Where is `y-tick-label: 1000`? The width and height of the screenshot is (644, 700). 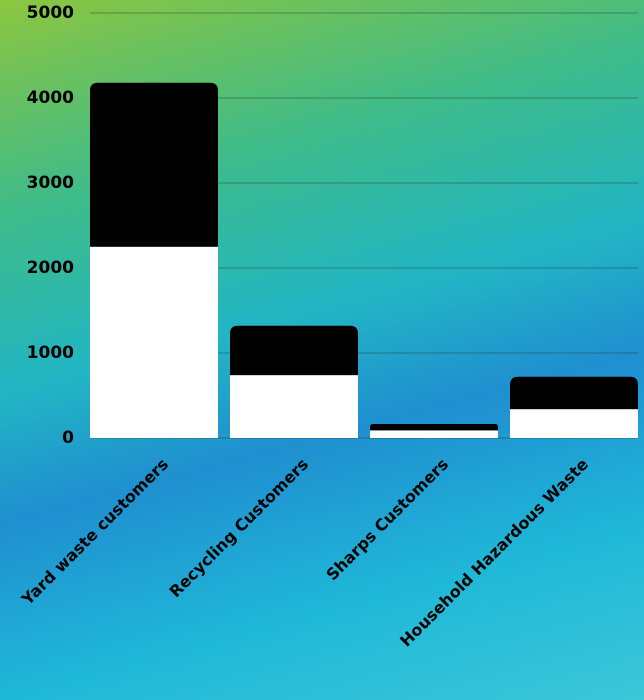 y-tick-label: 1000 is located at coordinates (50, 353).